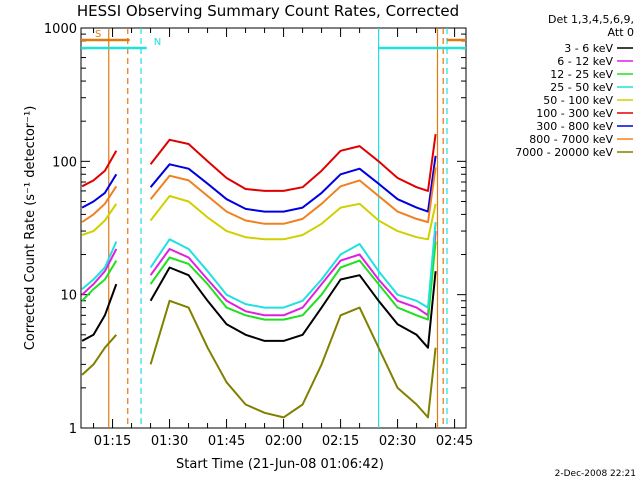 The image size is (640, 480). Describe the element at coordinates (68, 296) in the screenshot. I see `y-tick-label: 10` at that location.